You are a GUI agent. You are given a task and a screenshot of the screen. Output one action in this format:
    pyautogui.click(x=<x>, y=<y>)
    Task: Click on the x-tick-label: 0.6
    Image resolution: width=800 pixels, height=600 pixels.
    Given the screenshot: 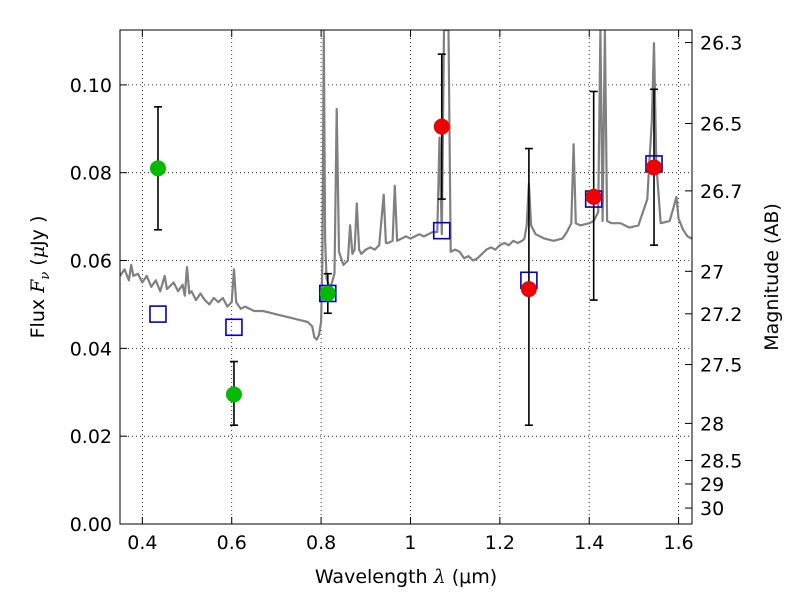 What is the action you would take?
    pyautogui.click(x=232, y=543)
    